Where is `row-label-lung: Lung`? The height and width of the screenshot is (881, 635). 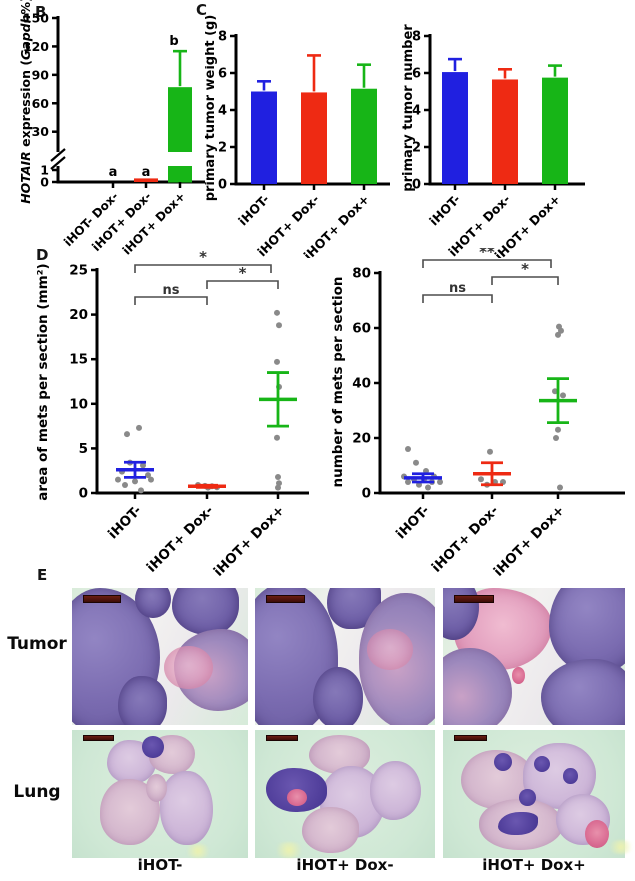 row-label-lung: Lung is located at coordinates (37, 792).